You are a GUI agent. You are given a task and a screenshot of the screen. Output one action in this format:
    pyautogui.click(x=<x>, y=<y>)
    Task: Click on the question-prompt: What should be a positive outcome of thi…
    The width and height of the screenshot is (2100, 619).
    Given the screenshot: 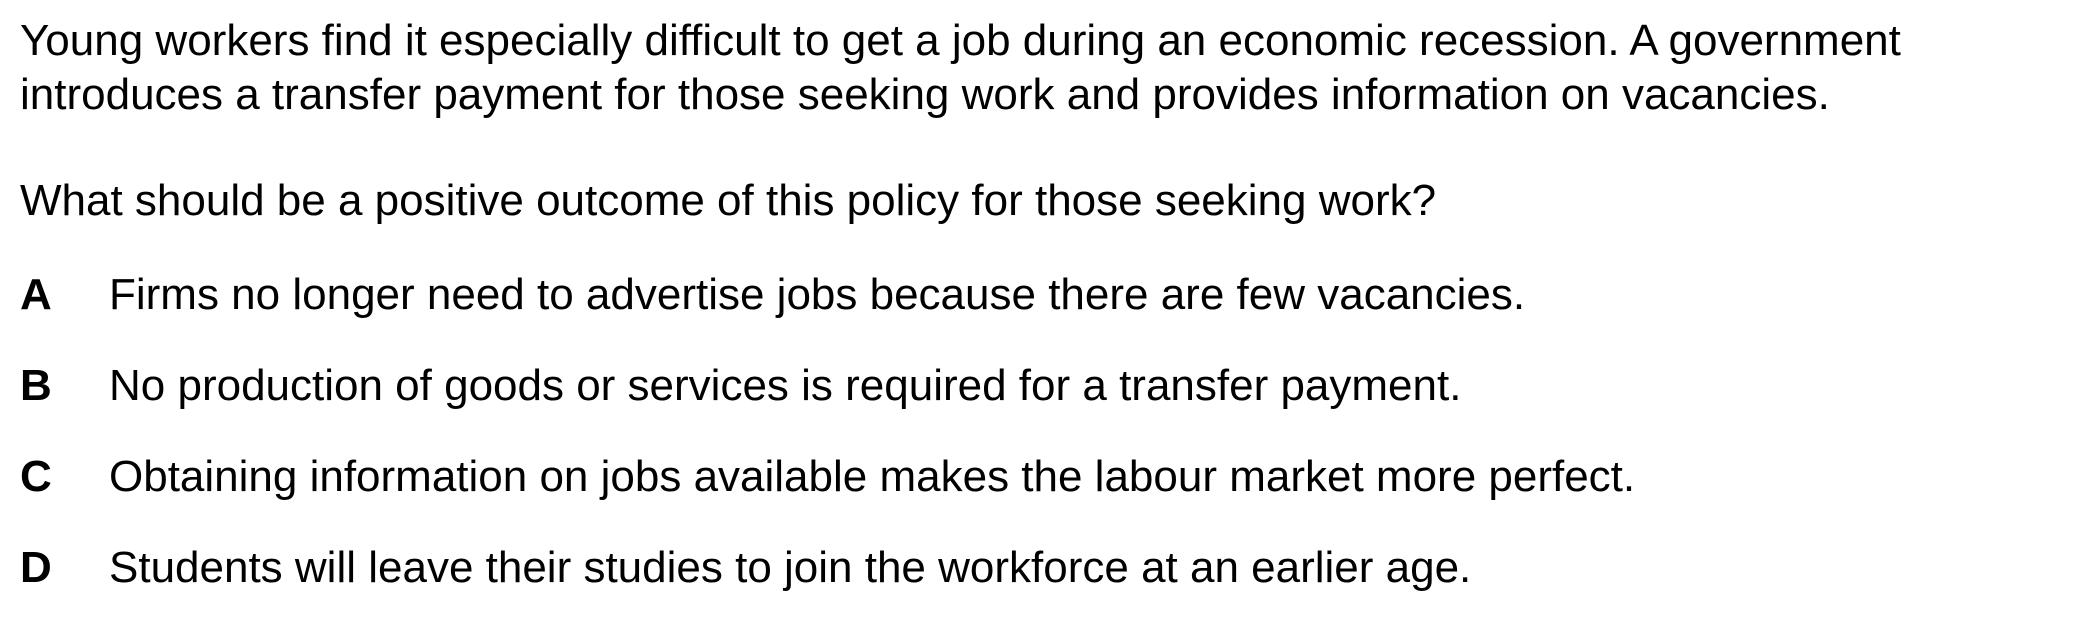 What is the action you would take?
    pyautogui.click(x=728, y=200)
    